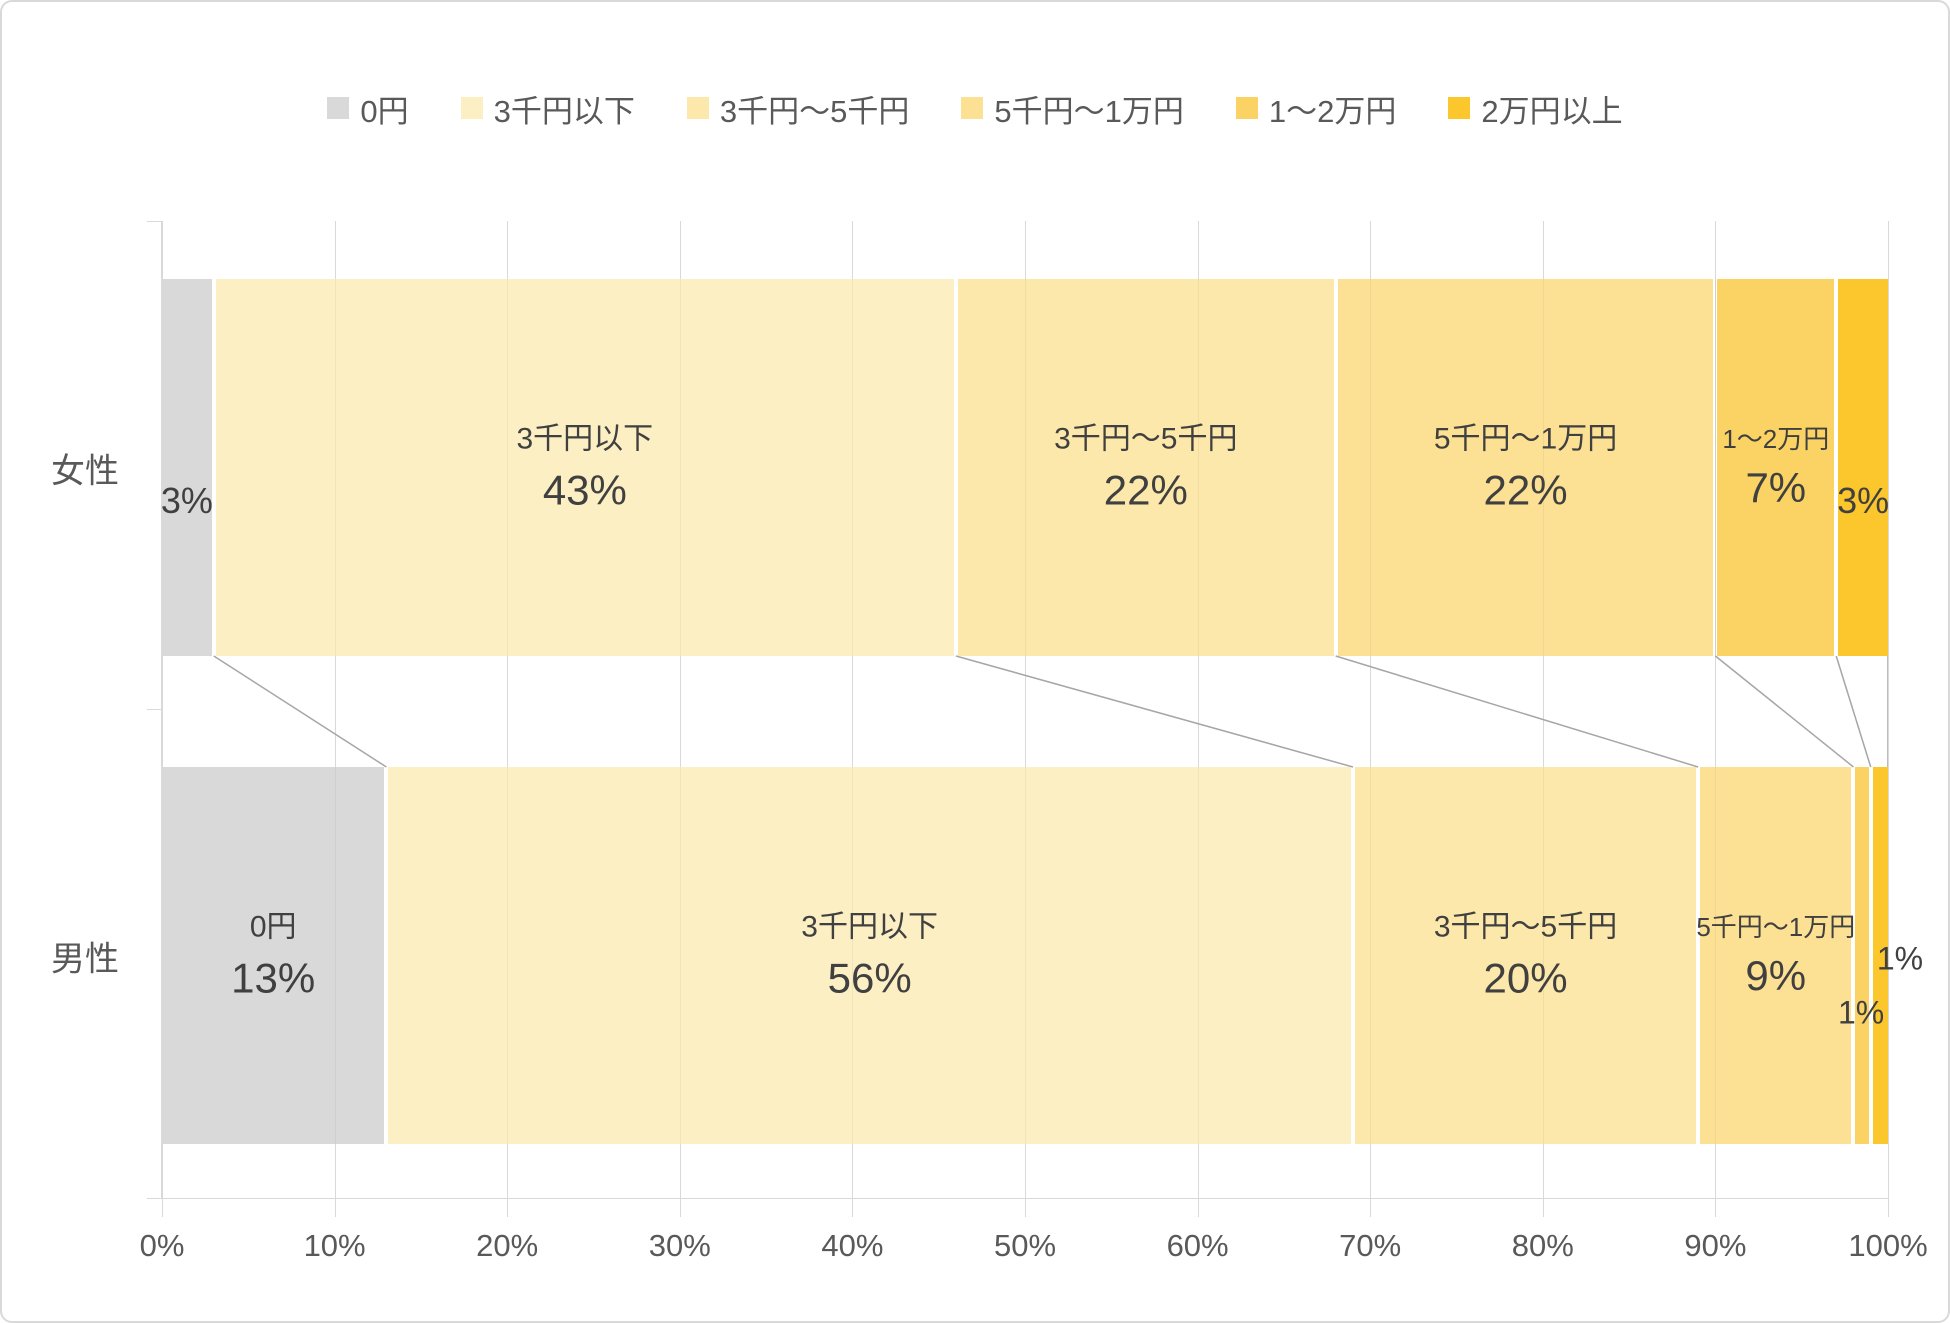  I want to click on segment-data-label: 3千円以下 43%, so click(585, 467).